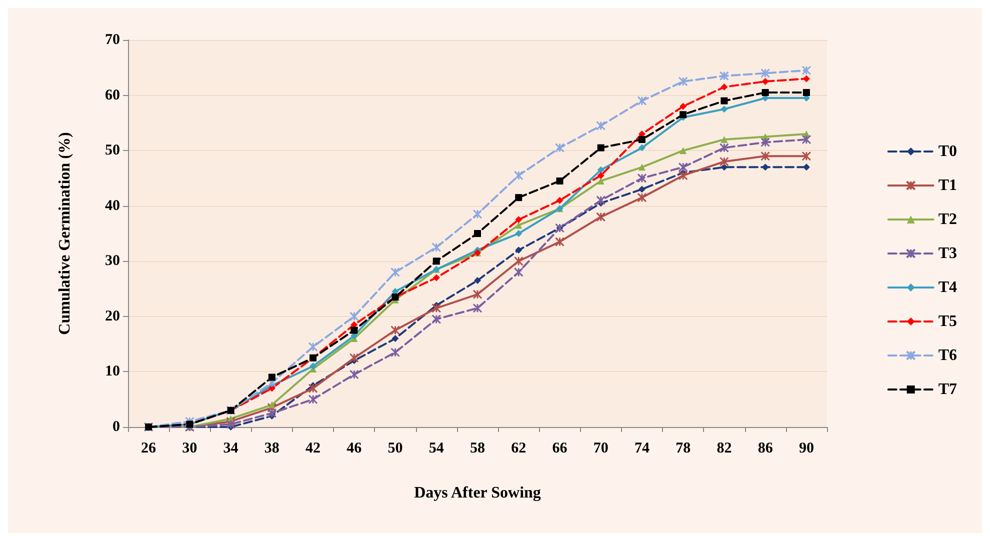 This screenshot has height=541, width=990. Describe the element at coordinates (190, 448) in the screenshot. I see `x-tick-label: 30` at that location.